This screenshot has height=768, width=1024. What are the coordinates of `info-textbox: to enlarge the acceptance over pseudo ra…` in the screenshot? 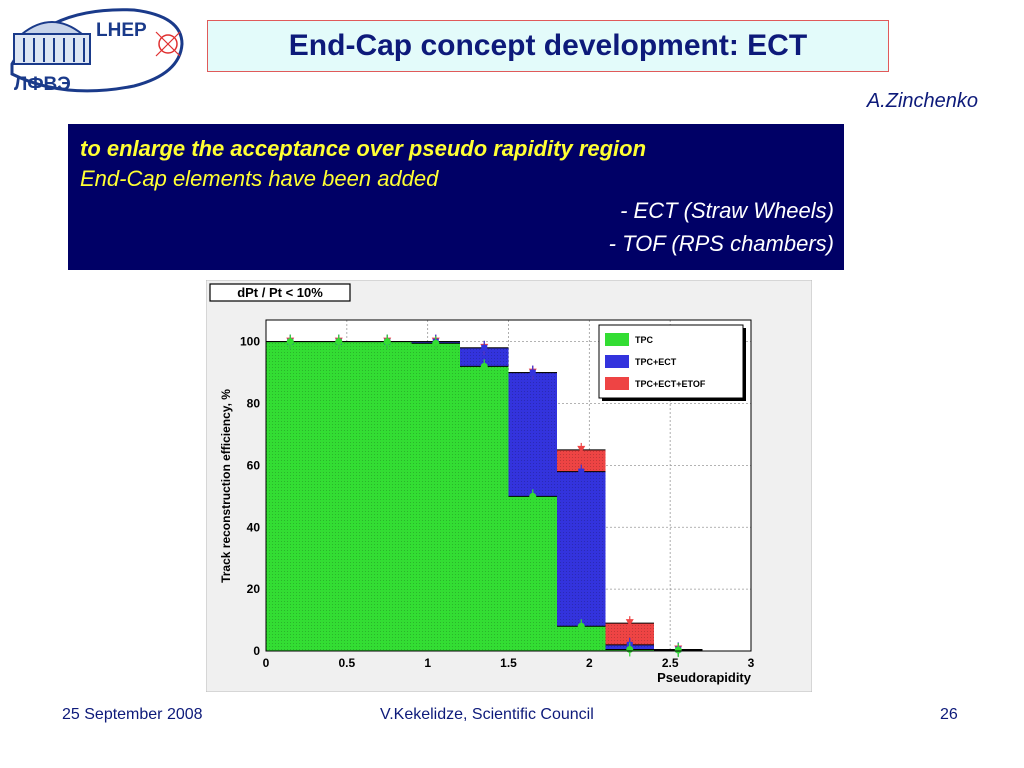 It's located at (456, 197).